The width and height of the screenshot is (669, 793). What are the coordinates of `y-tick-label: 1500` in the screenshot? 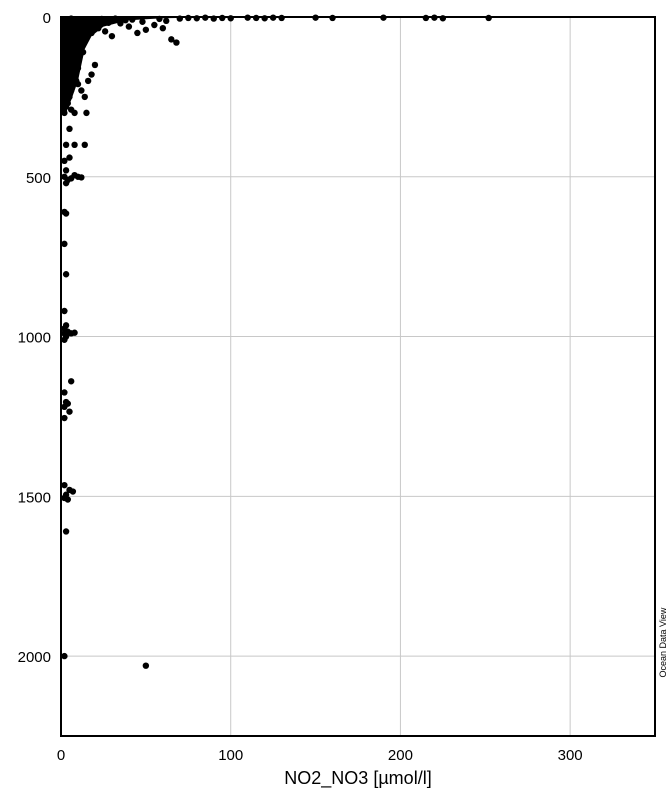 It's located at (34, 497).